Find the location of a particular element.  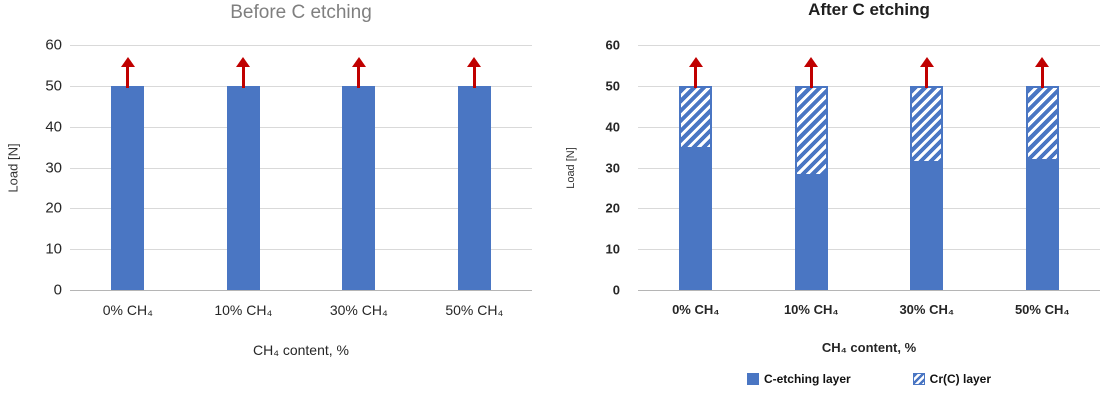

legend-label: Cr(C) layer is located at coordinates (960, 379).